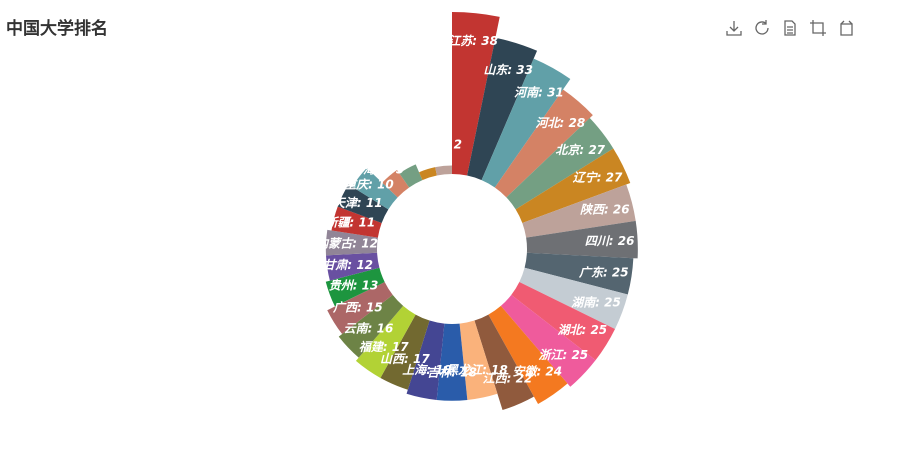 The height and width of the screenshot is (459, 907). What do you see at coordinates (605, 209) in the screenshot?
I see `slice-label: 陕西: 26` at bounding box center [605, 209].